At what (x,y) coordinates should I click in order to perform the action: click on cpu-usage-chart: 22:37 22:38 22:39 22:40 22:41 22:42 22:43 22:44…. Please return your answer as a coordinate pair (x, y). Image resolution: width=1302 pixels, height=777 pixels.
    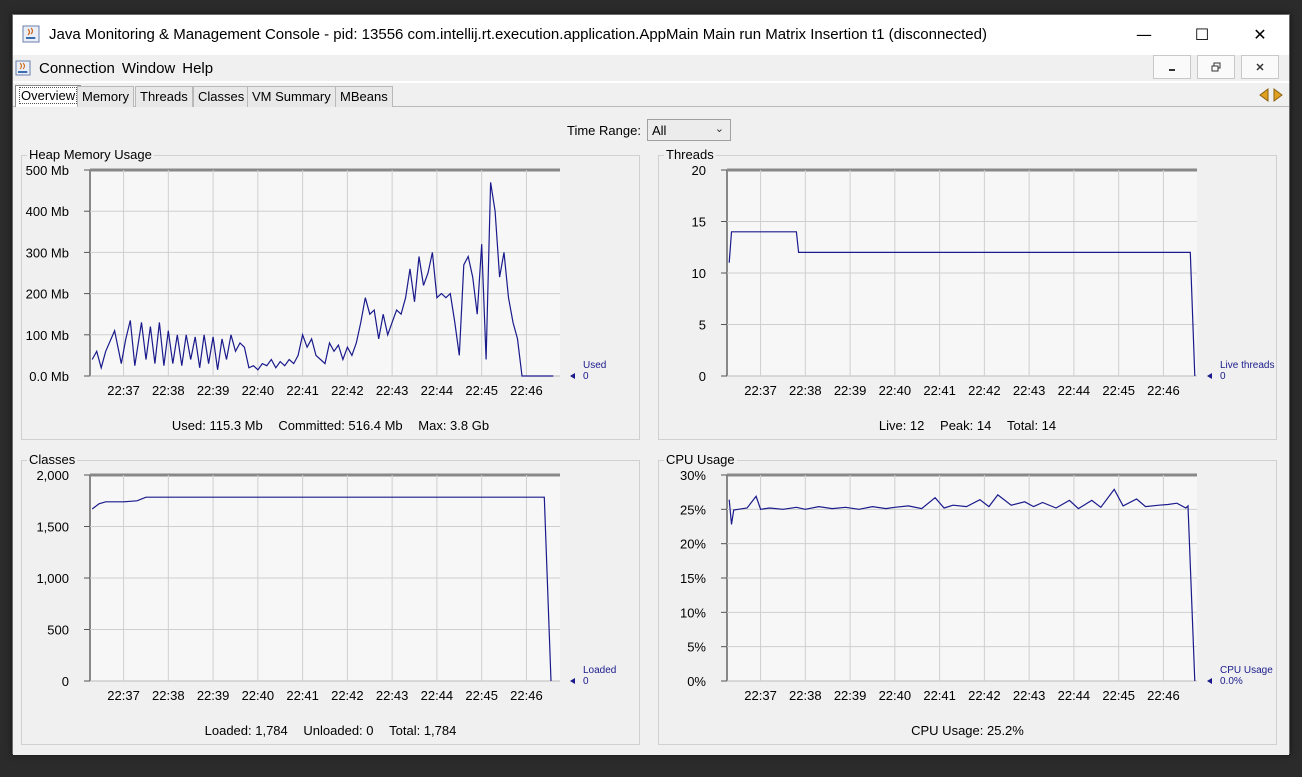
    Looking at the image, I should click on (976, 585).